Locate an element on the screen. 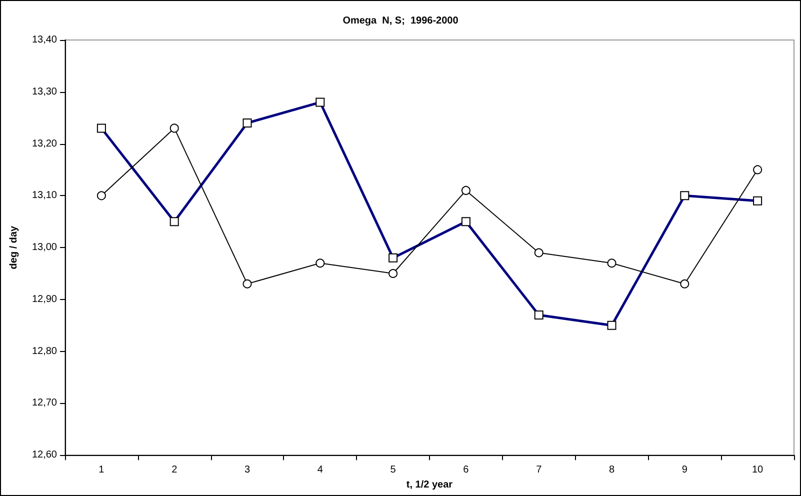  y-tick-label: 13,10 is located at coordinates (45, 196).